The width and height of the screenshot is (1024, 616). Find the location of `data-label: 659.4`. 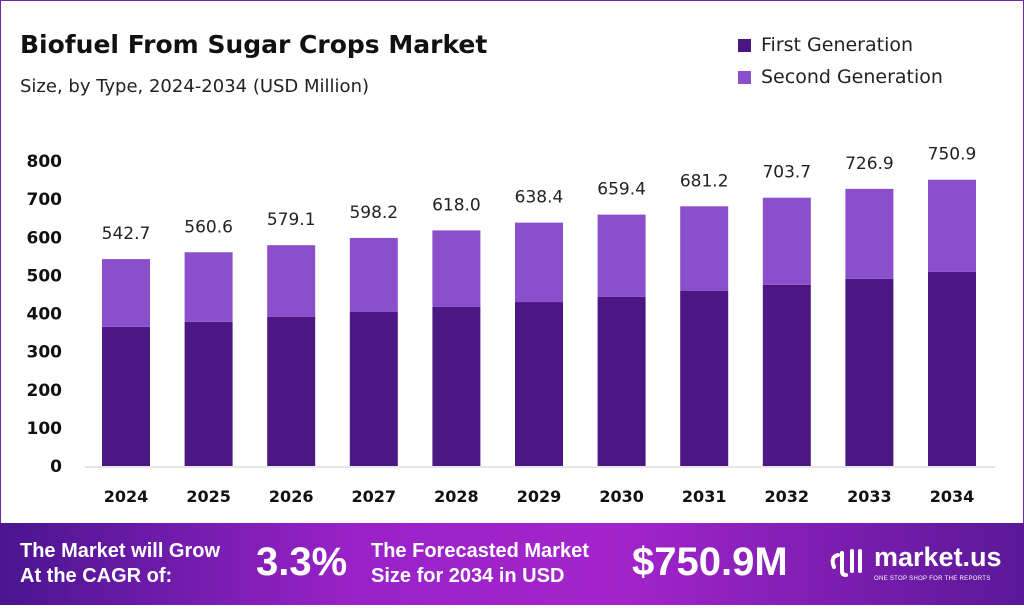

data-label: 659.4 is located at coordinates (621, 190).